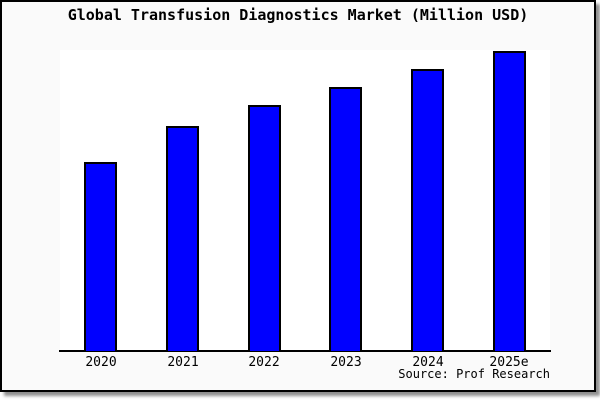 Image resolution: width=600 pixels, height=400 pixels. I want to click on x-axis-label-2025e: 2025e, so click(509, 362).